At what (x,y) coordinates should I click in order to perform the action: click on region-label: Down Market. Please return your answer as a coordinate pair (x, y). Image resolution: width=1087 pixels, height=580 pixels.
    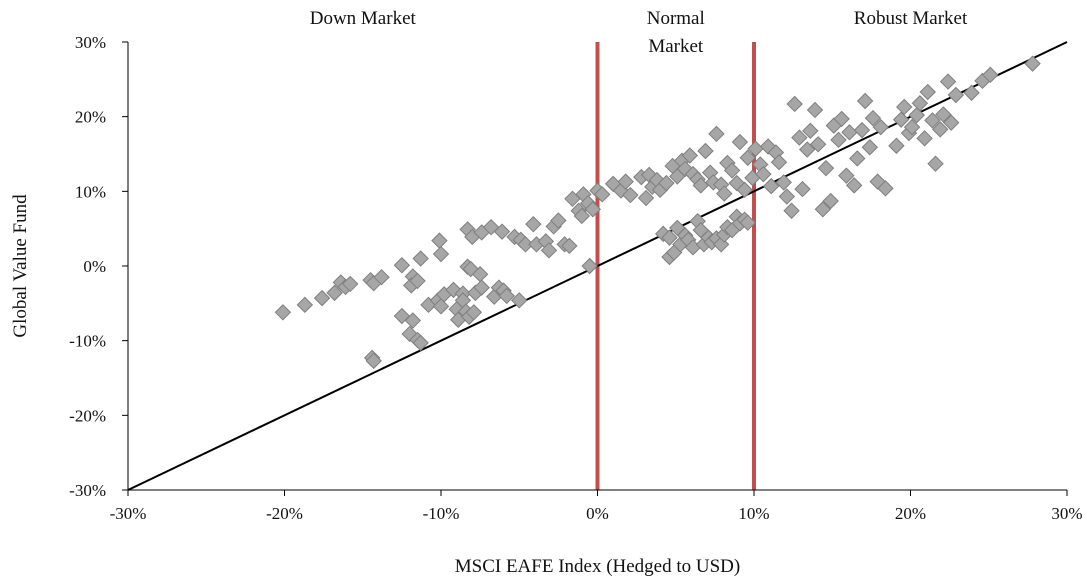
    Looking at the image, I should click on (363, 18).